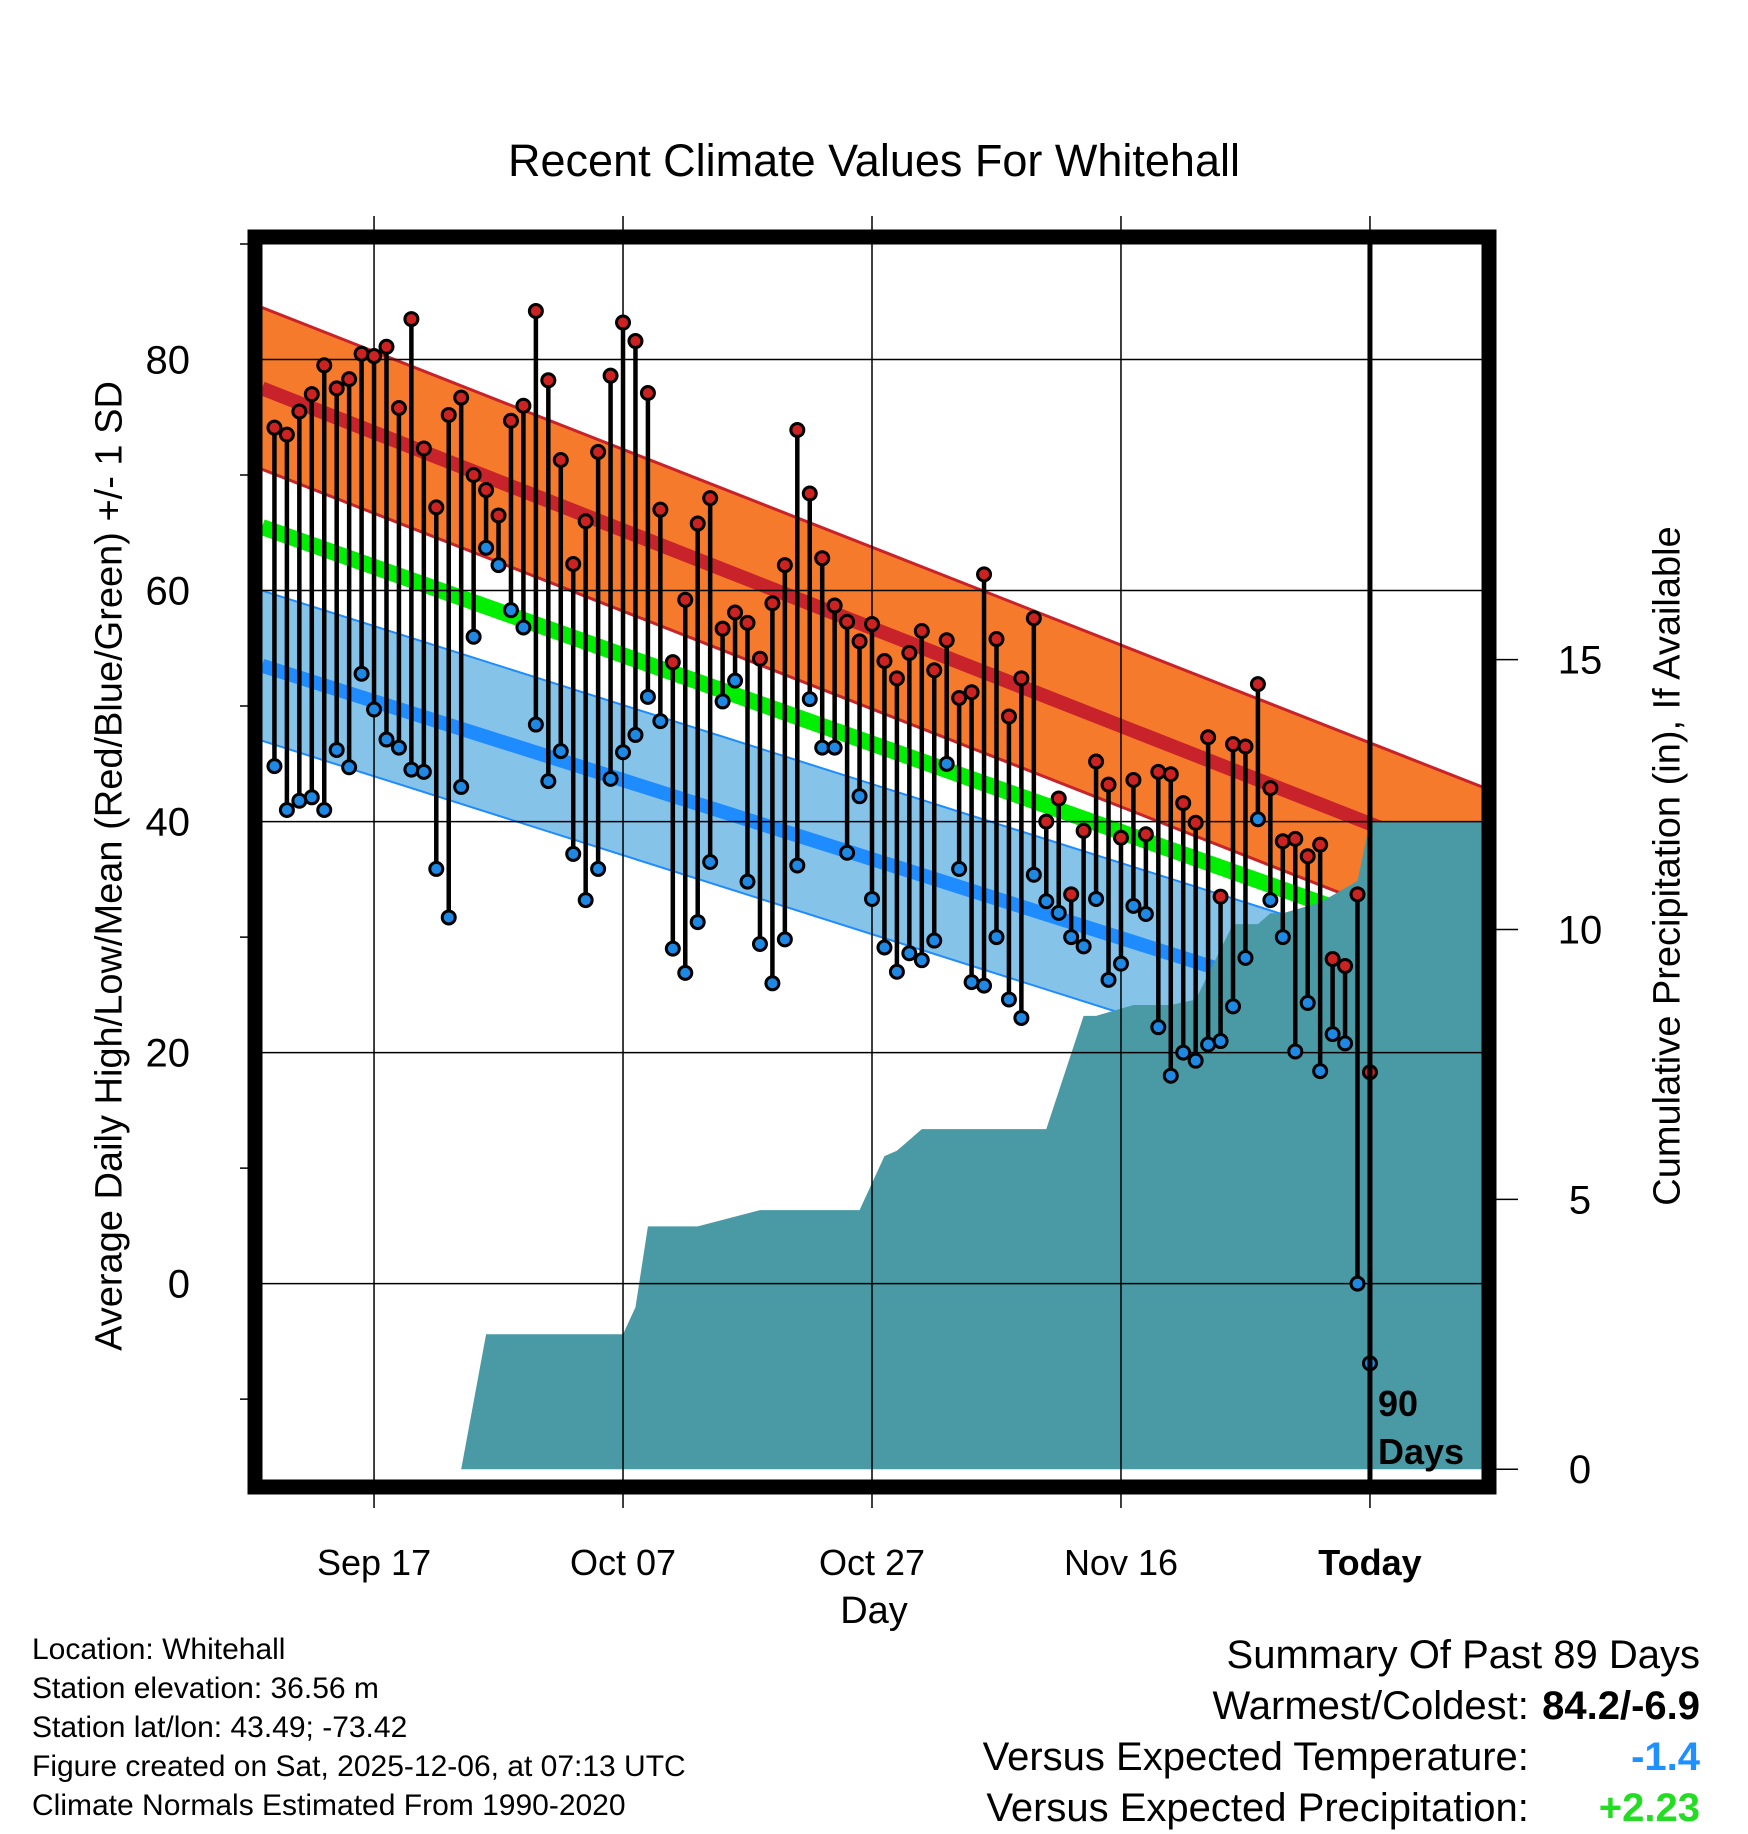 This screenshot has width=1748, height=1834. What do you see at coordinates (1398, 1403) in the screenshot?
I see `today-days-label: 90` at bounding box center [1398, 1403].